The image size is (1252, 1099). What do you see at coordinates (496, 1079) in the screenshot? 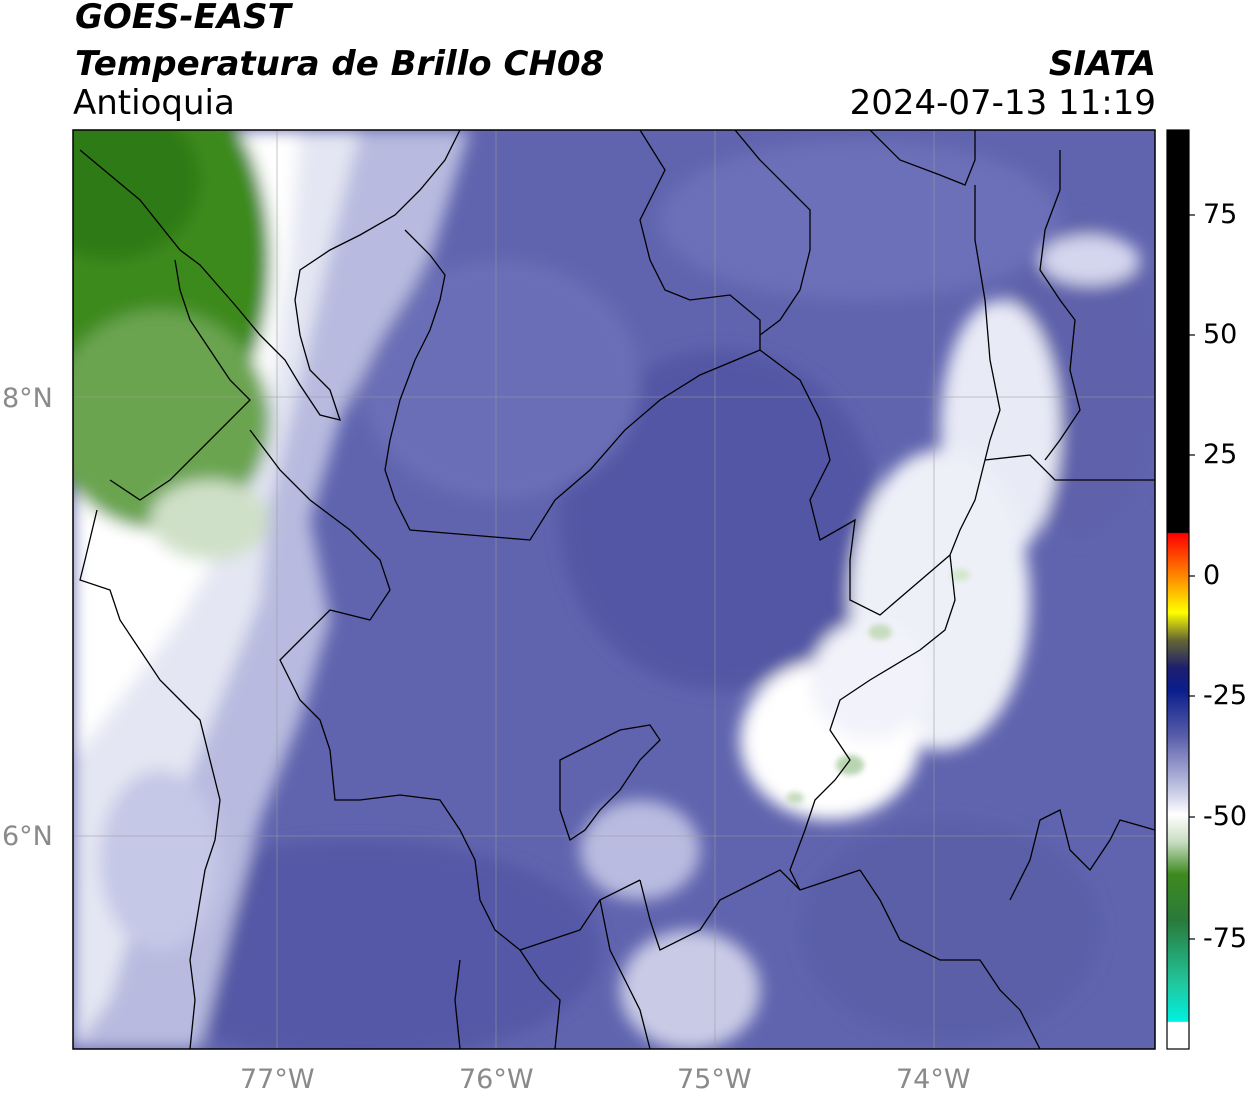
I see `lon-tick-label: 76°W` at bounding box center [496, 1079].